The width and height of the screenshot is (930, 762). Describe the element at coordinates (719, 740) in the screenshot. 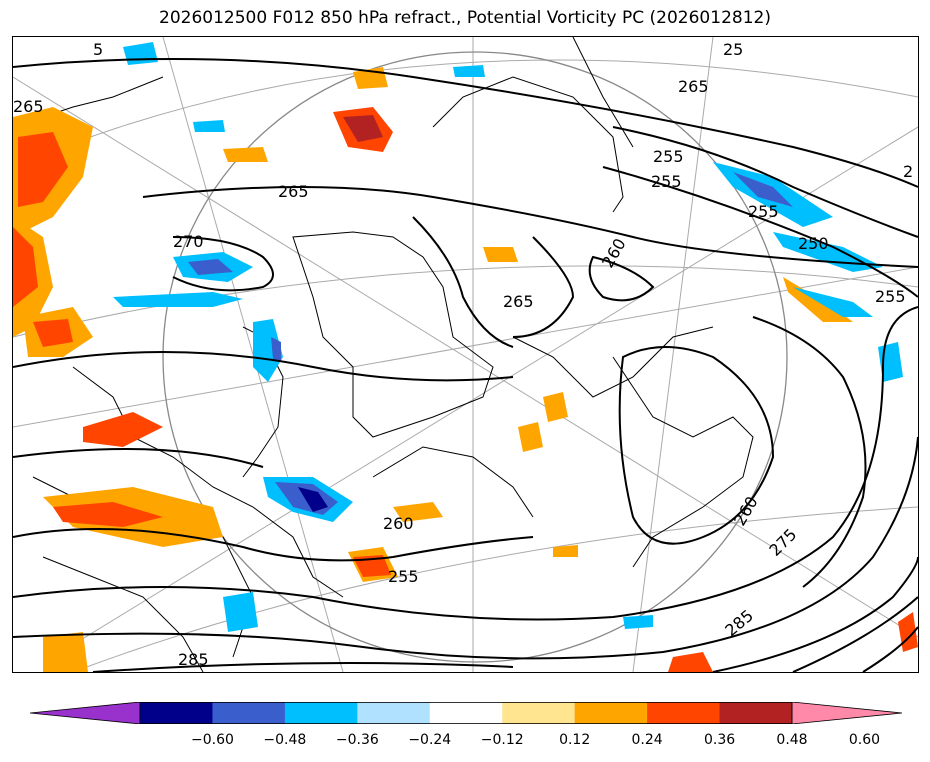

I see `colorbar-tick-label: 0.36` at that location.